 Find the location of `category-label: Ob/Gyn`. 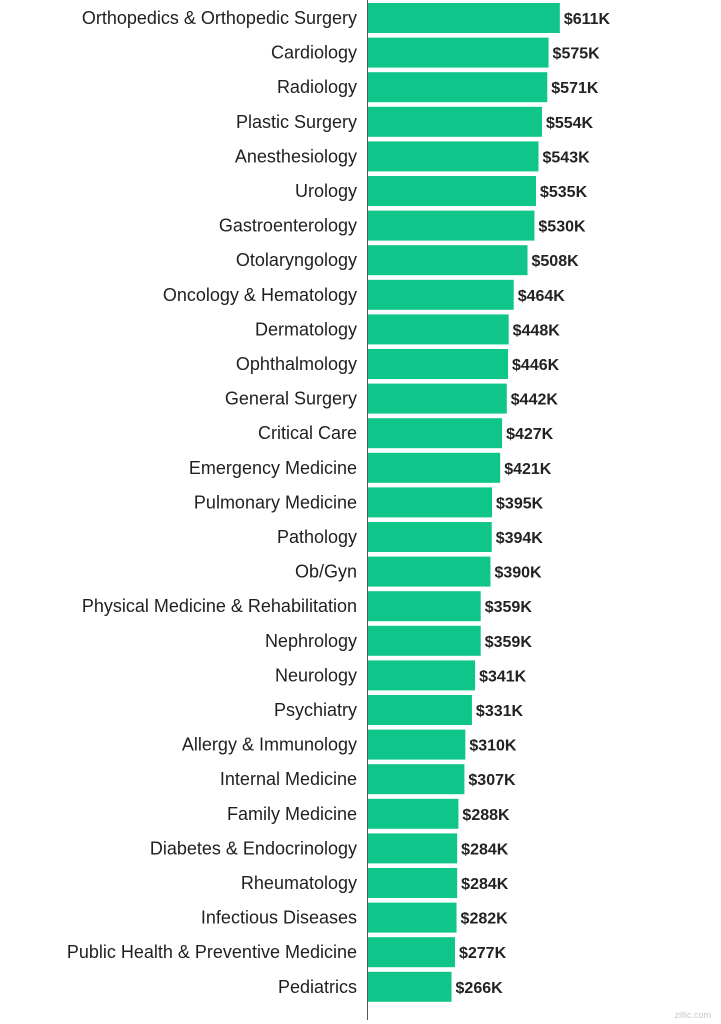

category-label: Ob/Gyn is located at coordinates (326, 572).